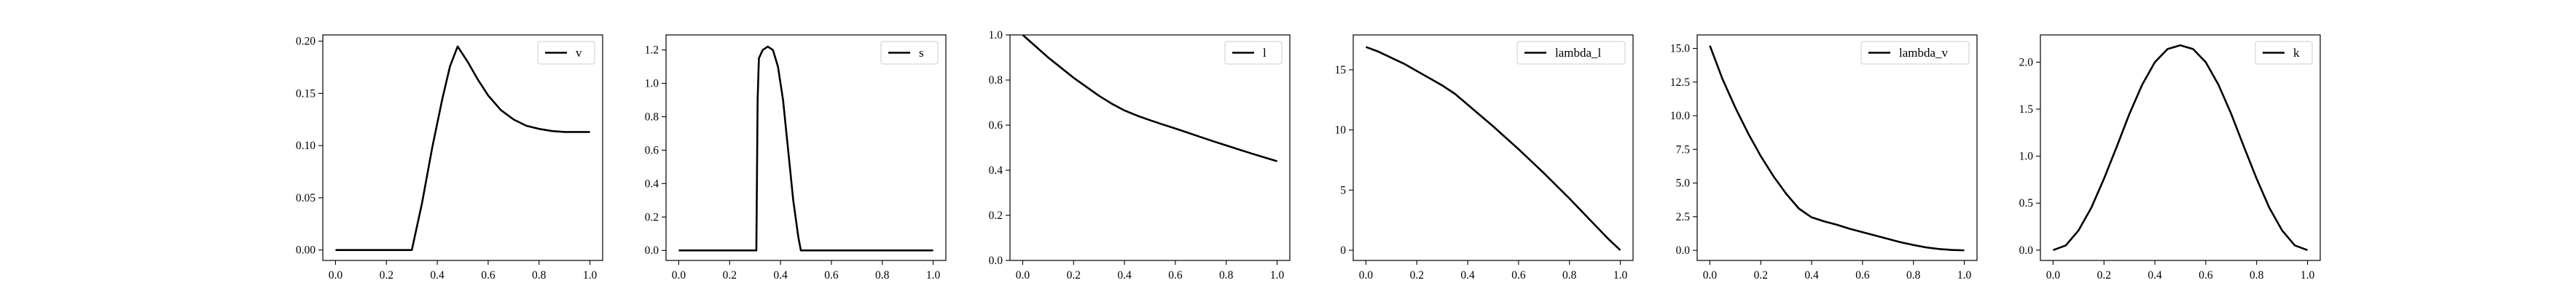 This screenshot has width=2576, height=291. Describe the element at coordinates (1680, 49) in the screenshot. I see `y-tick-label: 15.0` at that location.